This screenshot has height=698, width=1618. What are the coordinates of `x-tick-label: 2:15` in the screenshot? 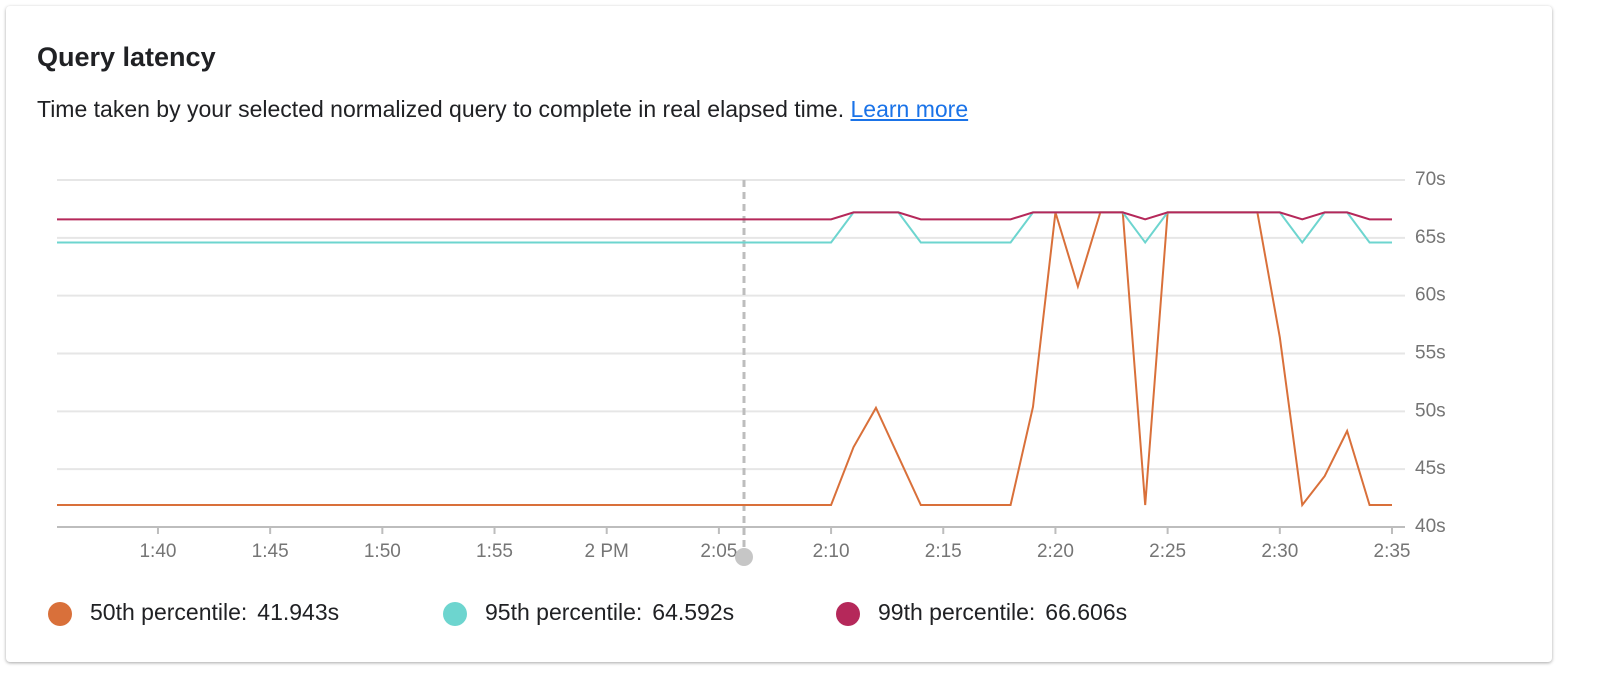 It's located at (943, 551).